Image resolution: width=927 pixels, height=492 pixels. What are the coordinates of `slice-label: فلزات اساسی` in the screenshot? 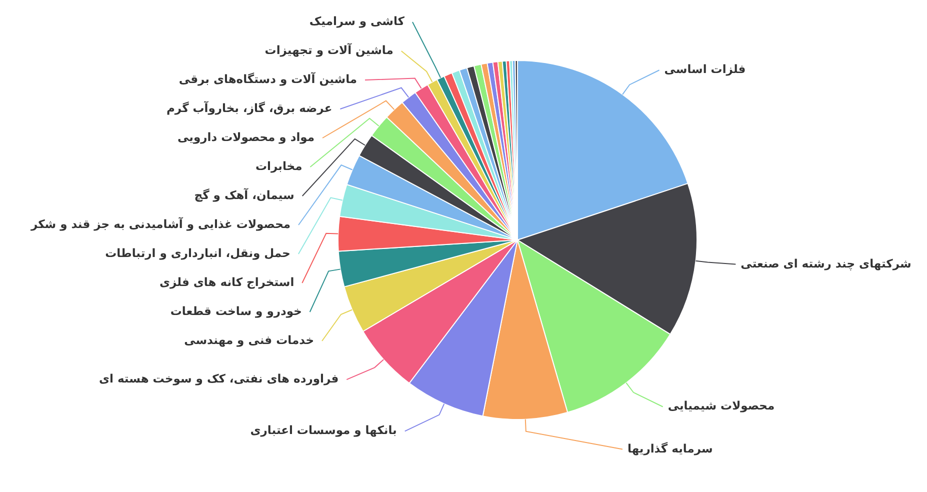 It's located at (705, 69).